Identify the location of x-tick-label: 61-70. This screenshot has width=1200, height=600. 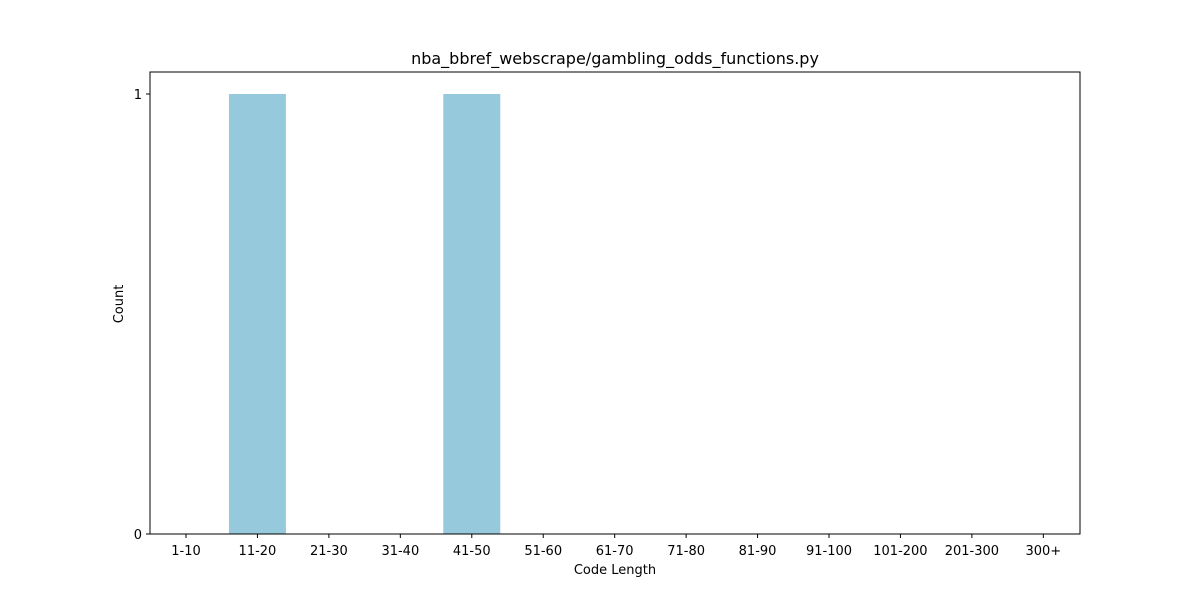
(615, 551).